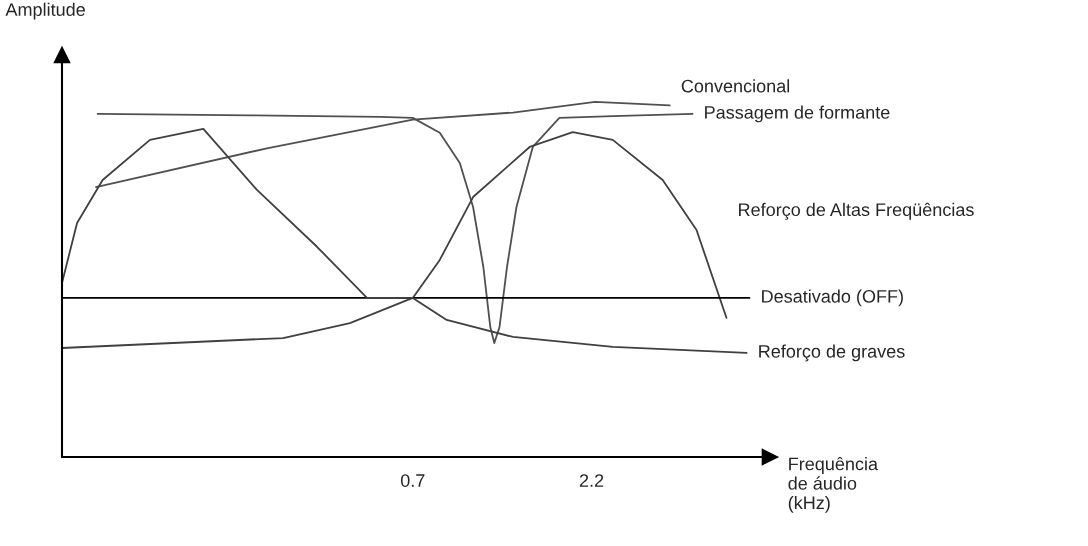  Describe the element at coordinates (832, 353) in the screenshot. I see `series-label: Reforço de graves` at that location.